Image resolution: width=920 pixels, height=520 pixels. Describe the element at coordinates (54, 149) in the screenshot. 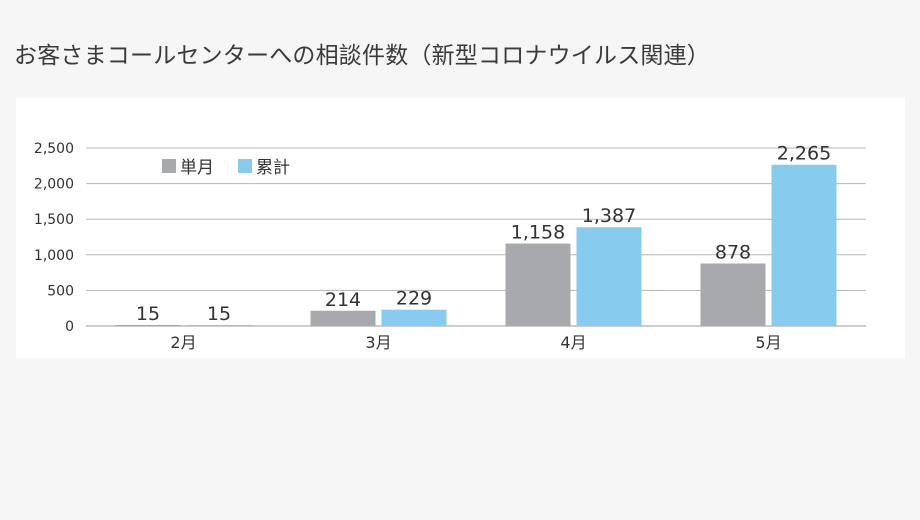

I see `y-tick-label: 2,500` at that location.